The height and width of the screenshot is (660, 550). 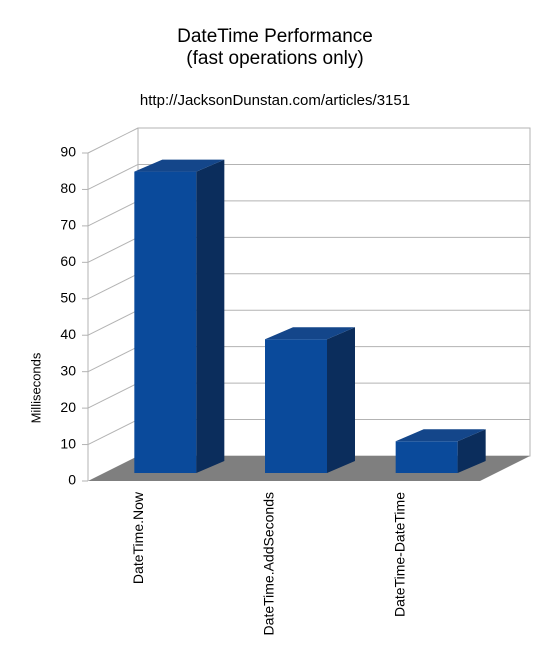 What do you see at coordinates (72, 480) in the screenshot?
I see `y-tick-label: 0` at bounding box center [72, 480].